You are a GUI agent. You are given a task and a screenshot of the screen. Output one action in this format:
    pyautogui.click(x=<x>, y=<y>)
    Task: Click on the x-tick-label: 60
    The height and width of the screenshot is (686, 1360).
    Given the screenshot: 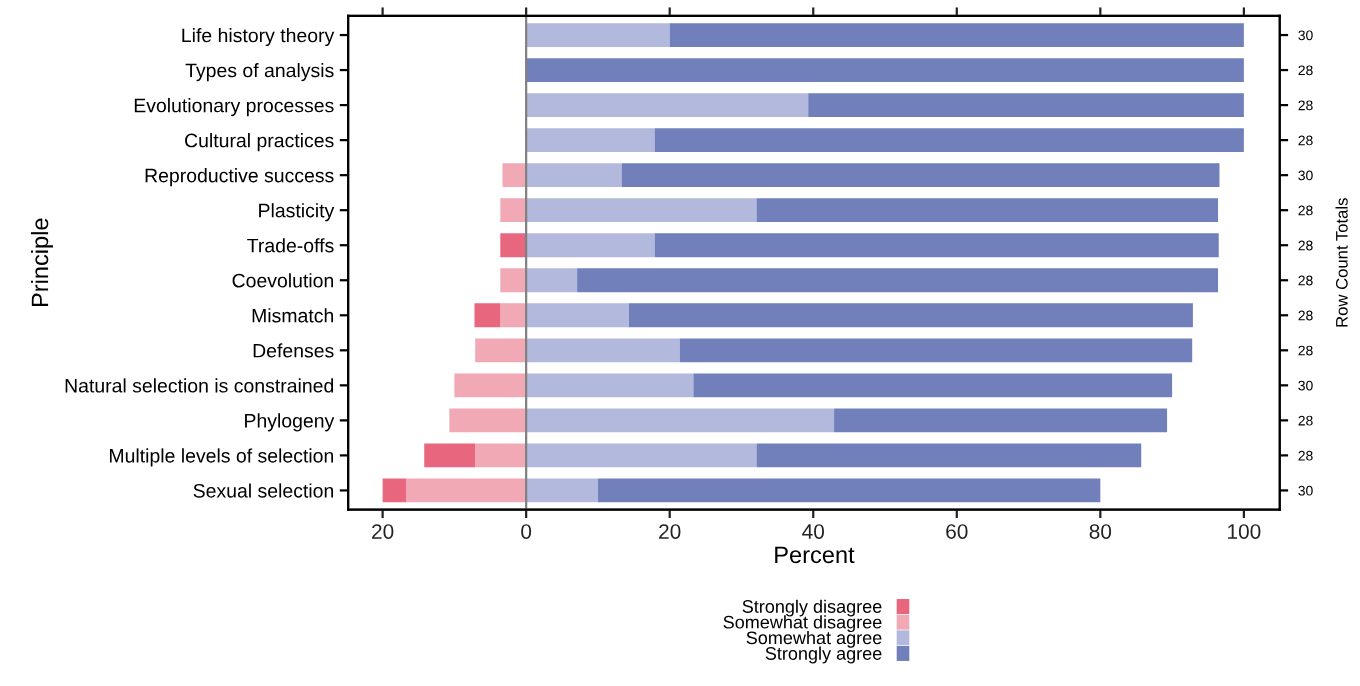 What is the action you would take?
    pyautogui.click(x=957, y=531)
    